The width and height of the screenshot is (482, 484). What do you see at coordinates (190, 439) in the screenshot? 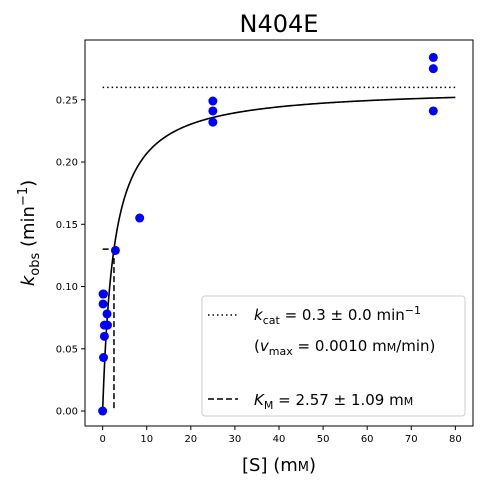
I see `x-tick-label: 20` at bounding box center [190, 439].